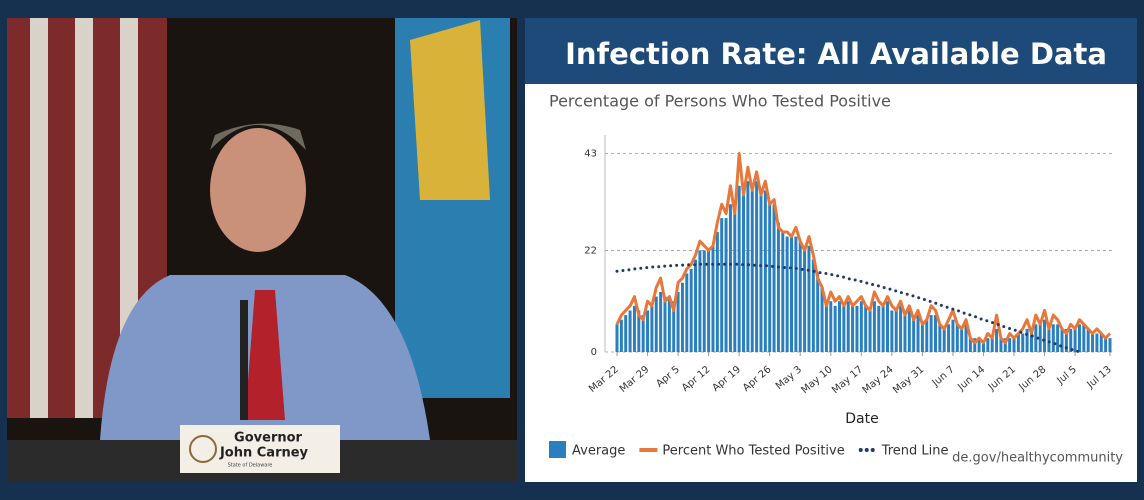 The height and width of the screenshot is (500, 1144). I want to click on legend-label: Average, so click(598, 451).